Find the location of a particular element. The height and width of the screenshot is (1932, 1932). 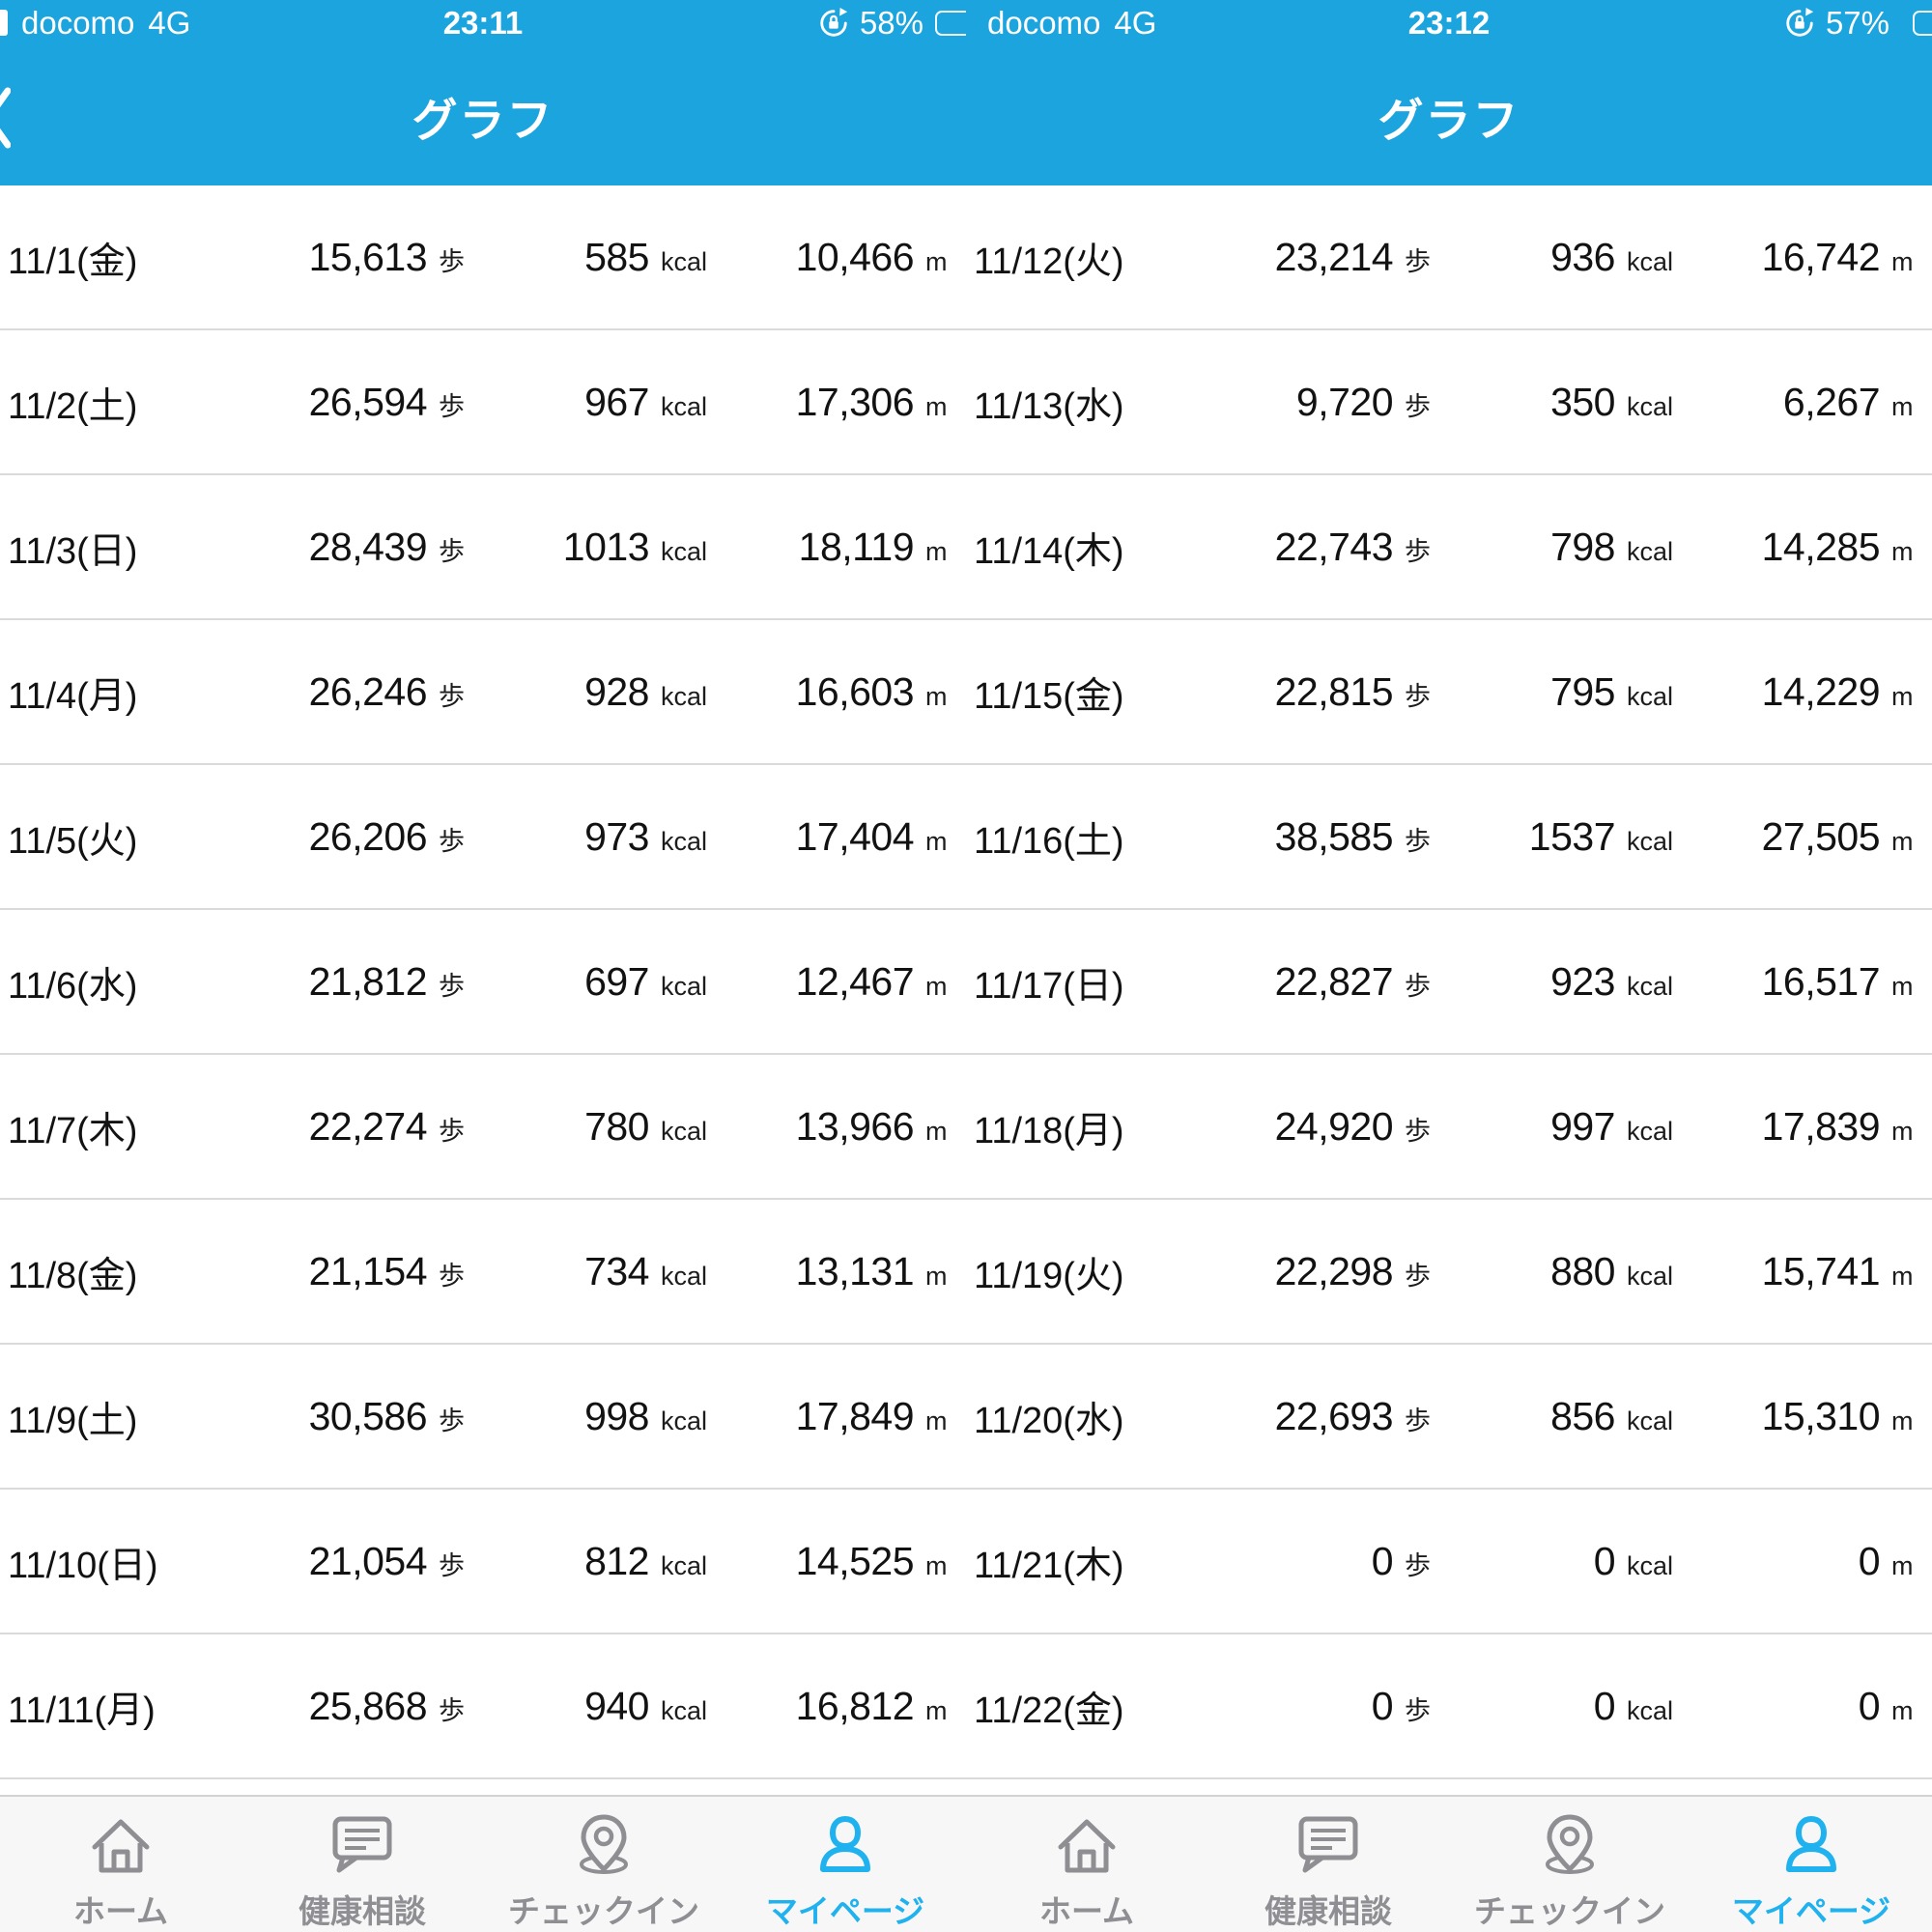

status-time: 23:11 is located at coordinates (483, 23).